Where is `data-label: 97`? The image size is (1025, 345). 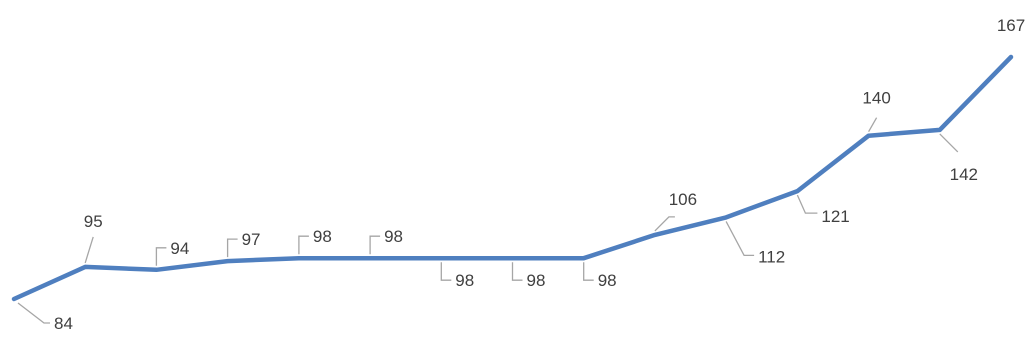 data-label: 97 is located at coordinates (251, 239).